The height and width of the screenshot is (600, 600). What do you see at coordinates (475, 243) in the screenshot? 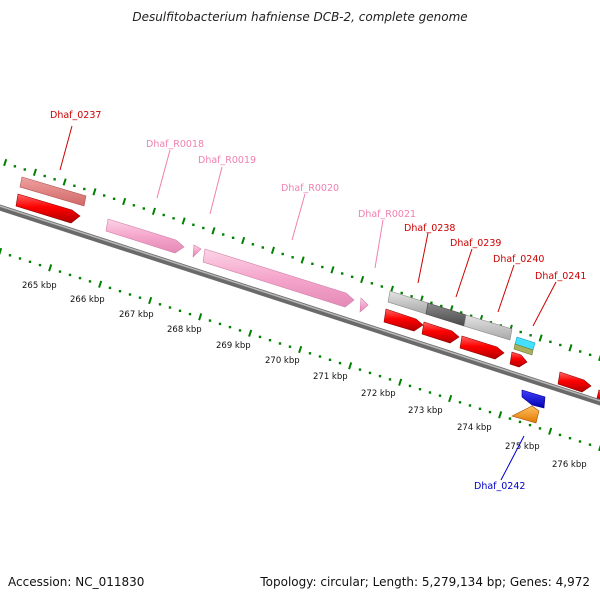
I see `label-dhaf-0239: Dhaf_0239` at bounding box center [475, 243].